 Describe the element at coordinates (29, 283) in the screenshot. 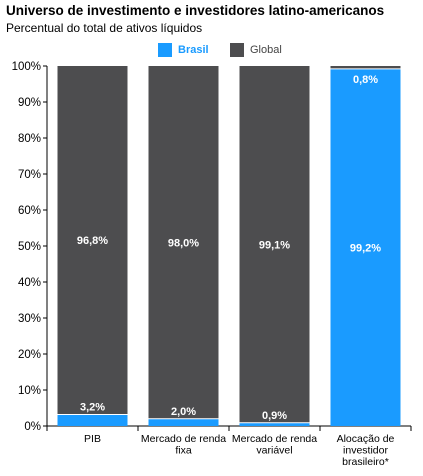

I see `y-tick-label: 40%` at that location.